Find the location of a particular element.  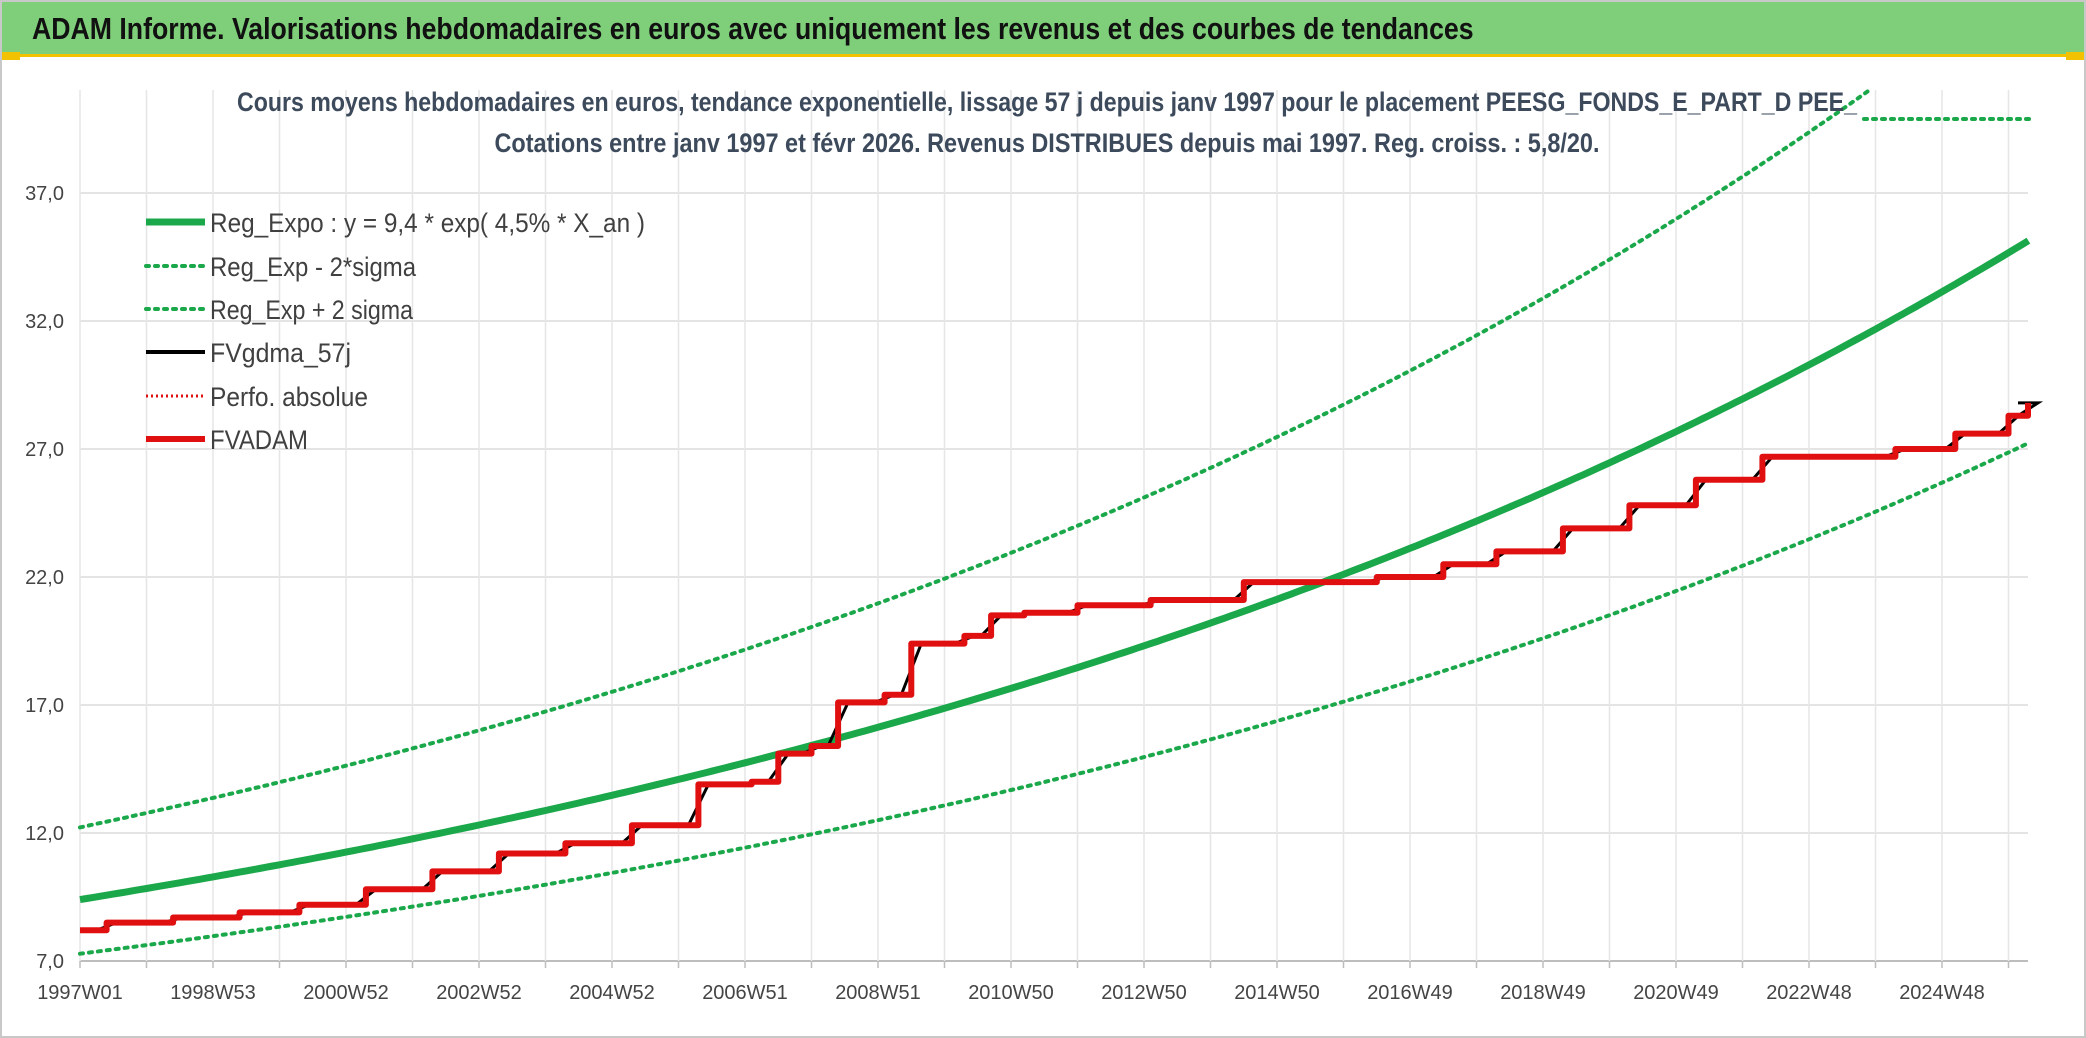

legend-item-fvadam: FVADAM is located at coordinates (227, 440).